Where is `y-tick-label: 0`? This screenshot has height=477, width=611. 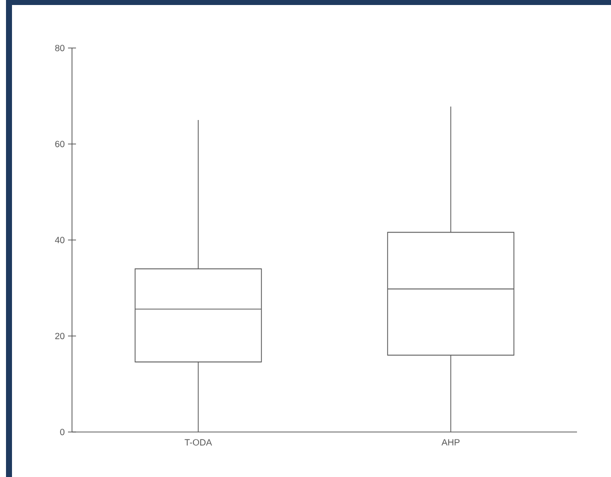 y-tick-label: 0 is located at coordinates (62, 432).